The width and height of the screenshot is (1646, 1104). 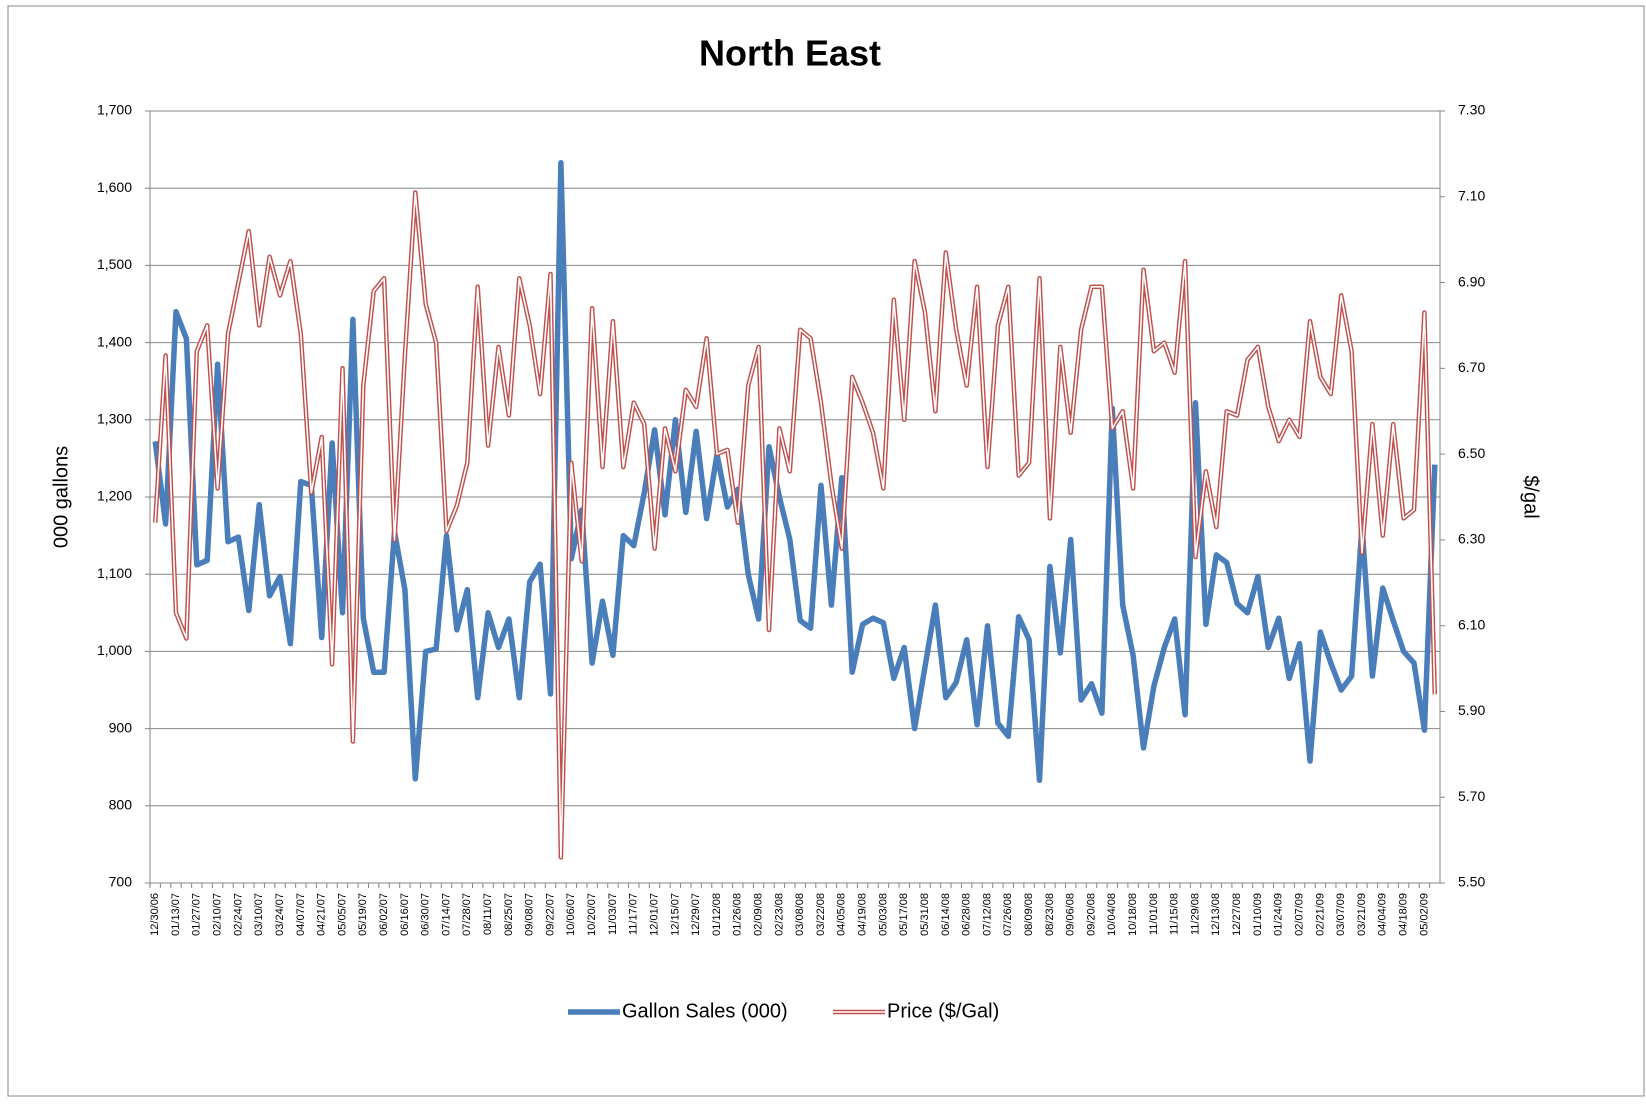 I want to click on y-axis-title: 000 gallons, so click(x=61, y=497).